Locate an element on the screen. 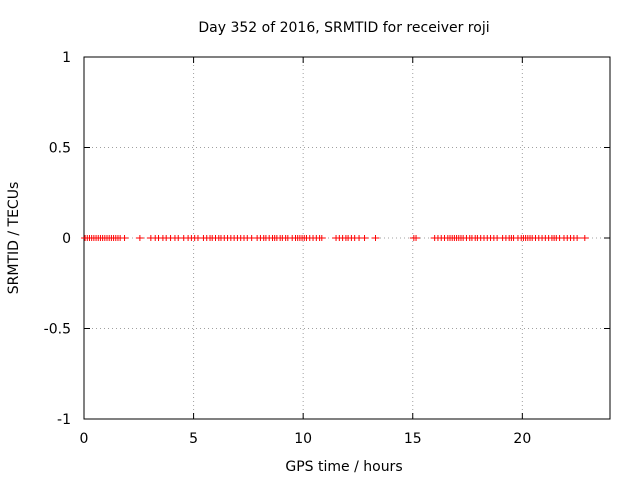 This screenshot has height=480, width=640. x-tick-label: 5 is located at coordinates (193, 439).